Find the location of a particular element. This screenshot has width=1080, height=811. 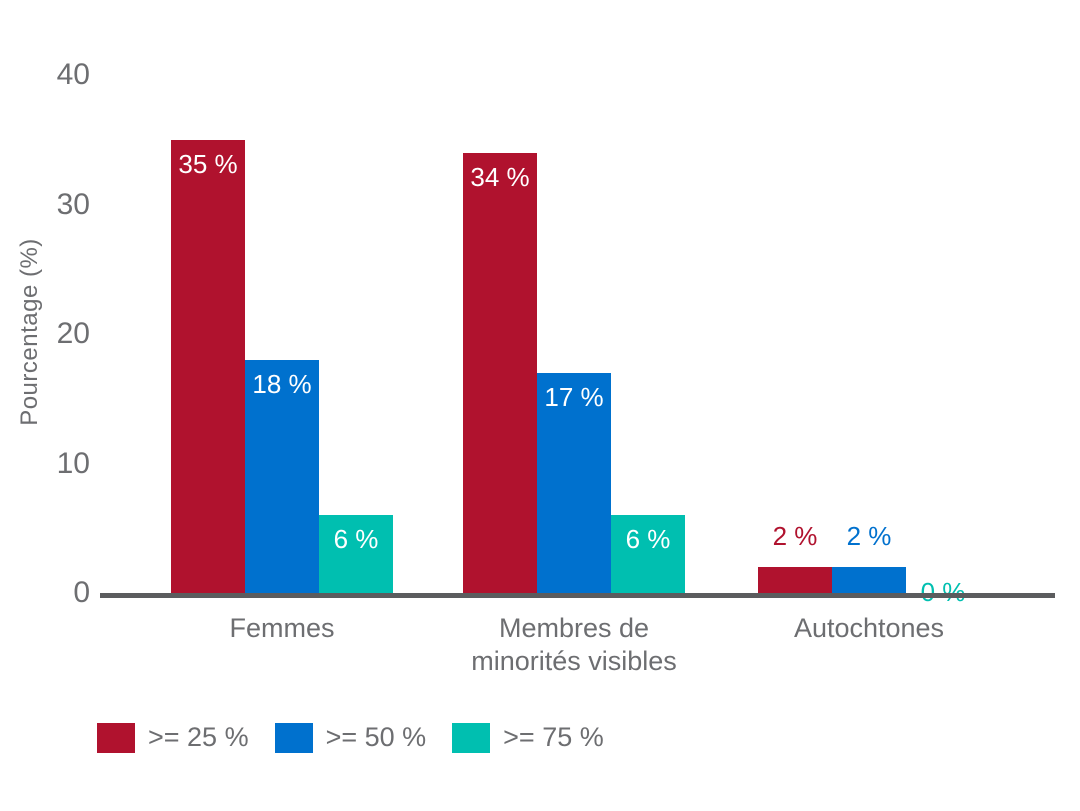

legend: >= 25 % >= 50 % >= 75 % is located at coordinates (350, 737).